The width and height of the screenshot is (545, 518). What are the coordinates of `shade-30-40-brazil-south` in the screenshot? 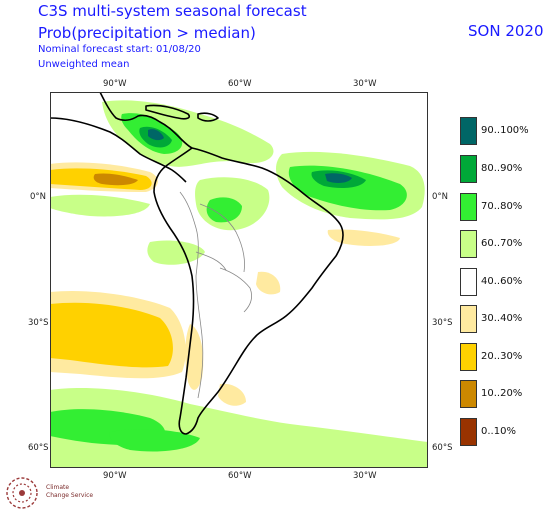 It's located at (268, 283).